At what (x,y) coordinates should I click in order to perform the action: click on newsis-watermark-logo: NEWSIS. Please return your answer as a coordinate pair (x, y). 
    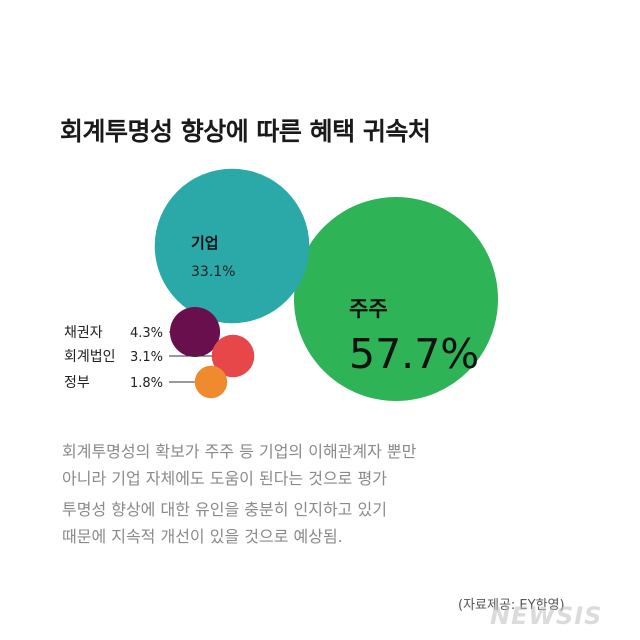
    Looking at the image, I should click on (546, 616).